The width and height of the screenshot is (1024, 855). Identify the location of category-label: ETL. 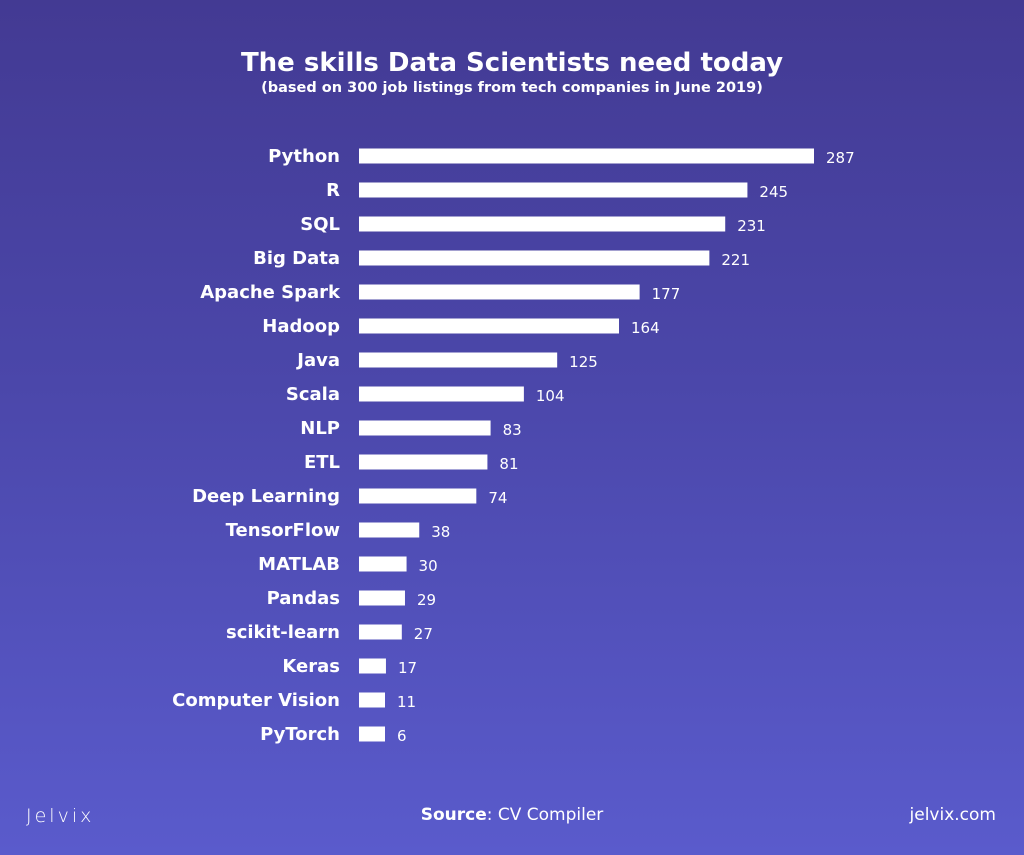
(322, 462).